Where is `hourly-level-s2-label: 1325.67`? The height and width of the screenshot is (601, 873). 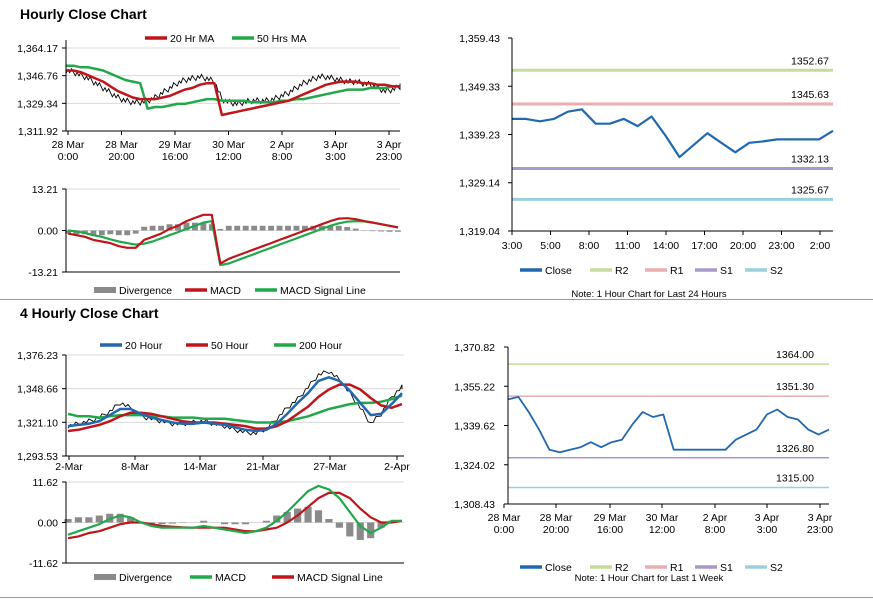 hourly-level-s2-label: 1325.67 is located at coordinates (810, 190).